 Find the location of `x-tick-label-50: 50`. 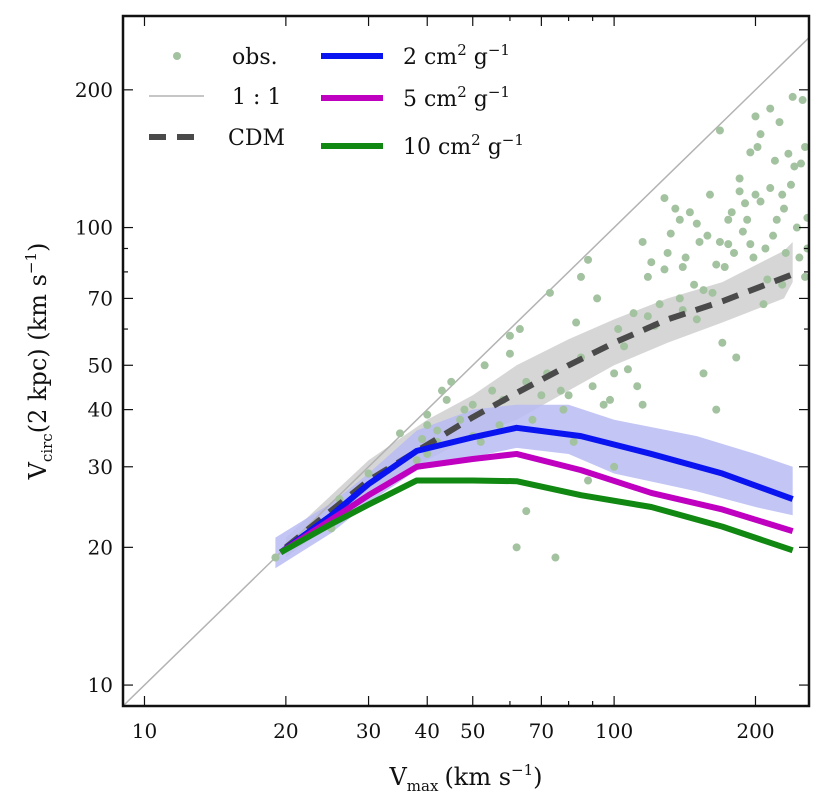

x-tick-label-50: 50 is located at coordinates (472, 731).